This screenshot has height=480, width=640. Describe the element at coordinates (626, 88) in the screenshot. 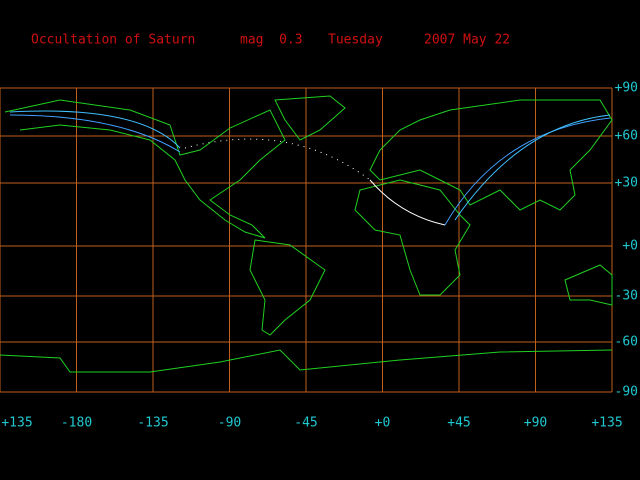

I see `y-tick-label: +90` at that location.